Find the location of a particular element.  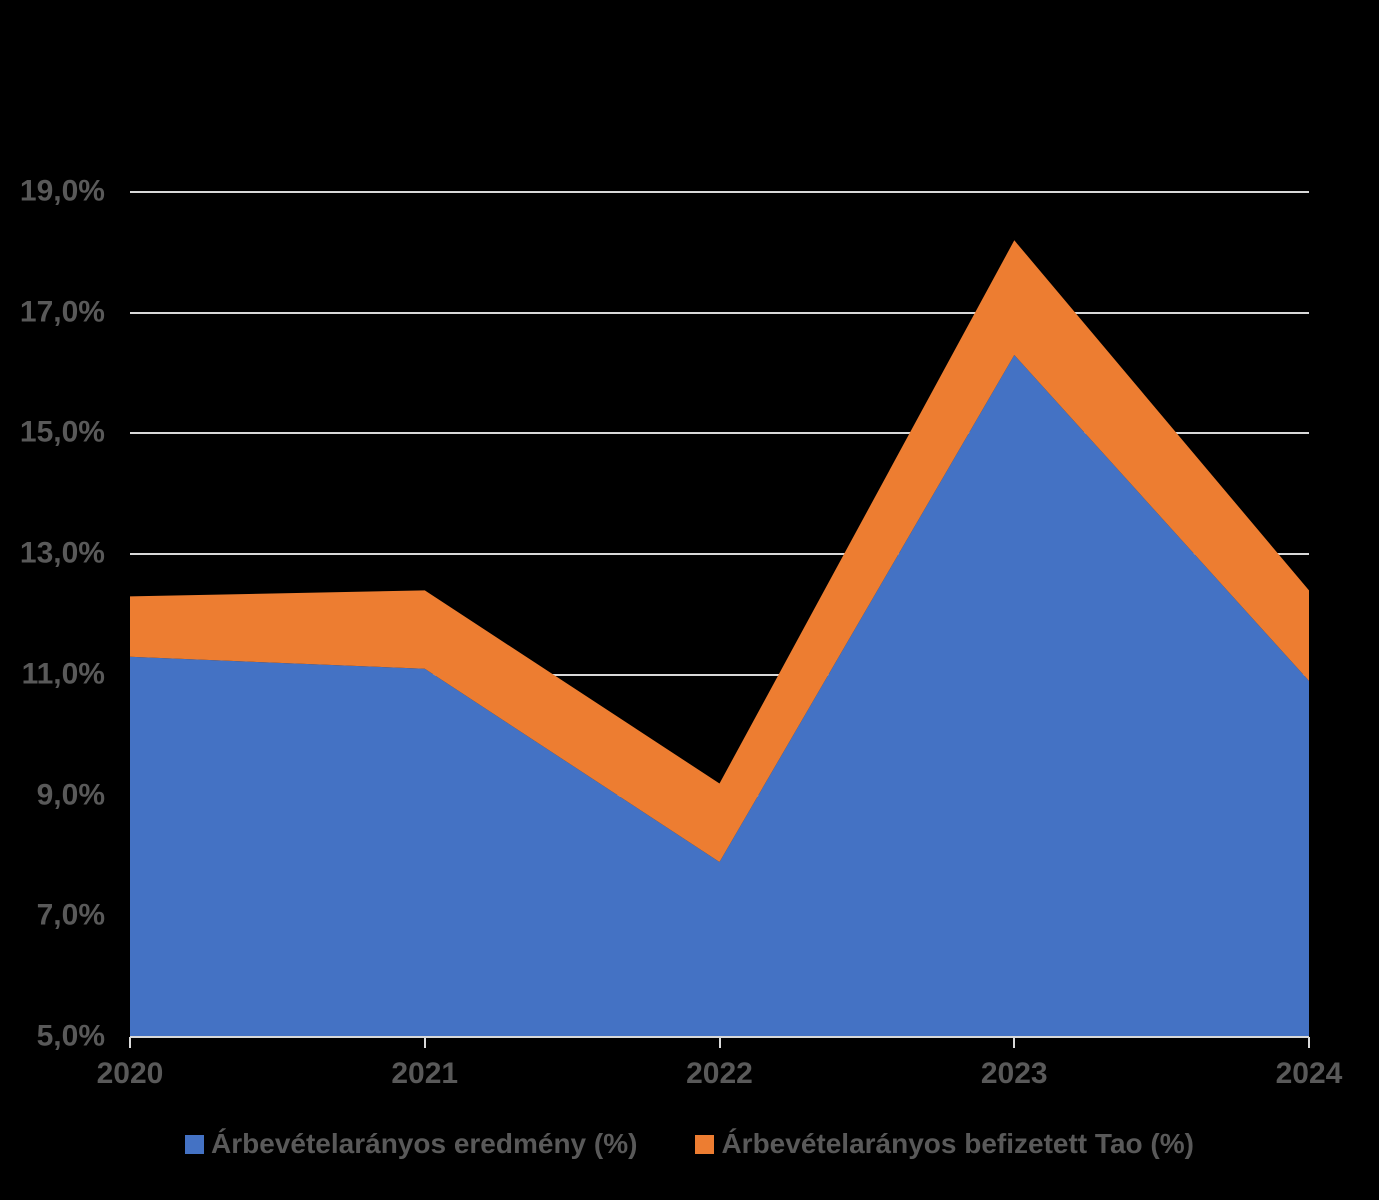

x-axis-tick-label: 2021 is located at coordinates (425, 1073).